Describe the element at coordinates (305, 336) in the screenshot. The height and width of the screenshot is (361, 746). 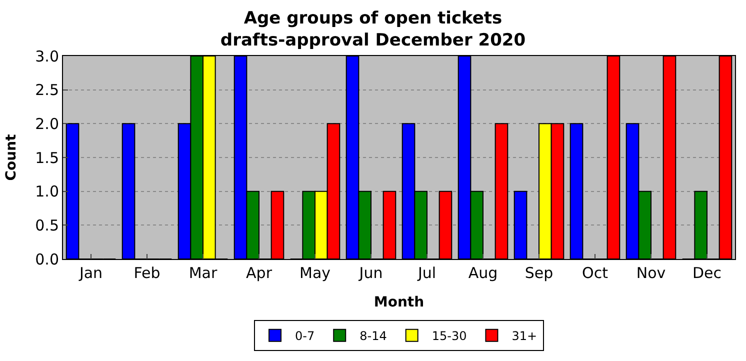
I see `legend-label: 0-7` at that location.